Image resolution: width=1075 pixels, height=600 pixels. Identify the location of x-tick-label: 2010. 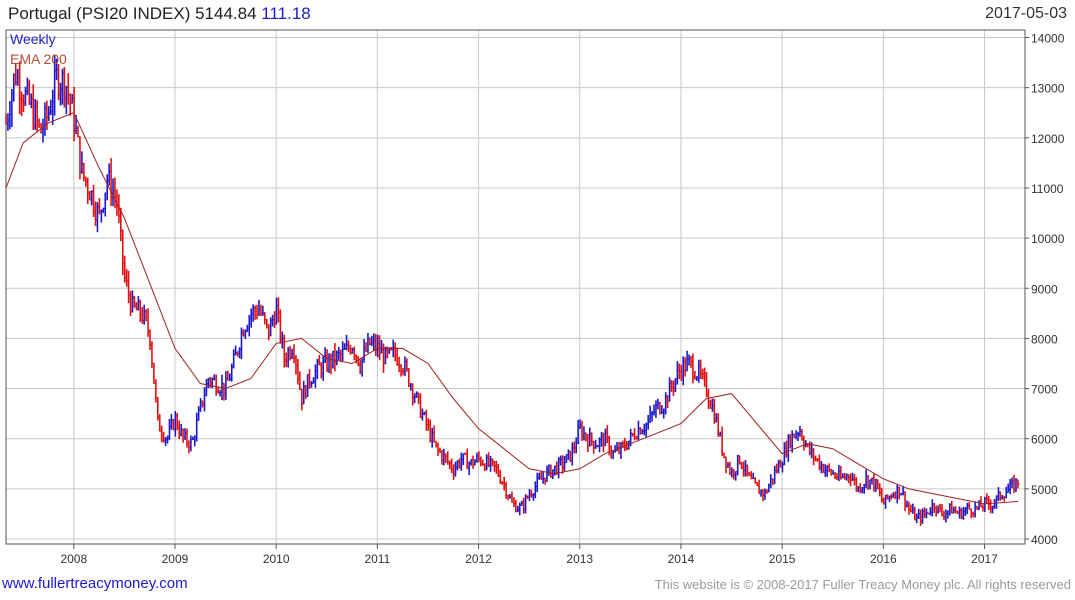
(276, 559).